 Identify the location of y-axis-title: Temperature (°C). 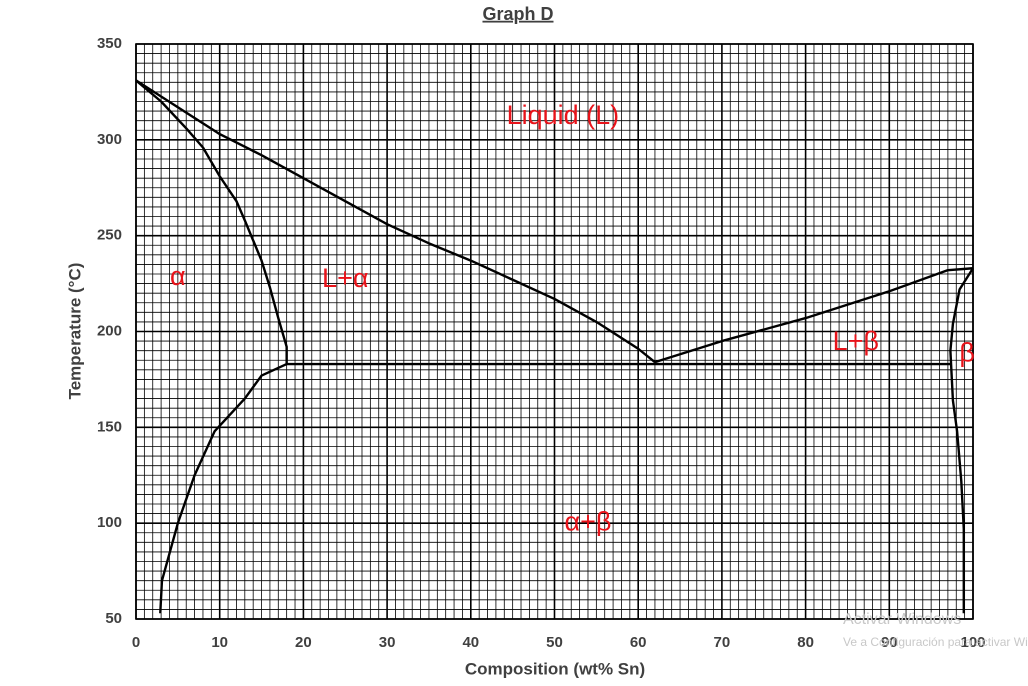
(74, 331).